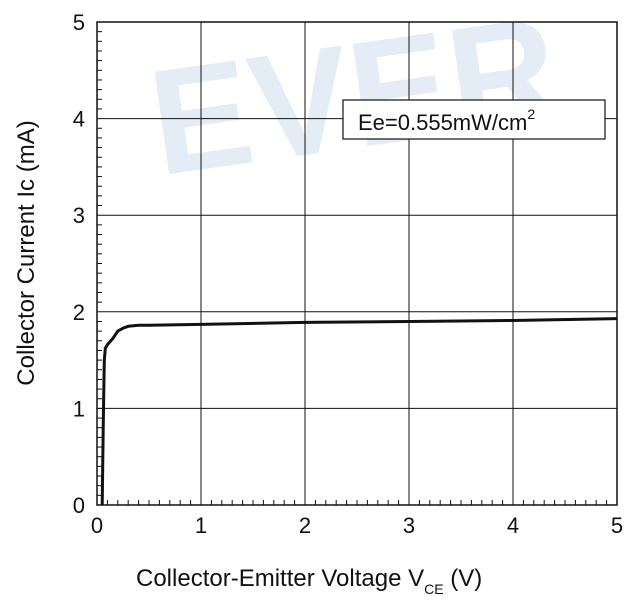 This screenshot has height=602, width=624. What do you see at coordinates (26, 252) in the screenshot?
I see `y-axis-title: Collector Current Ic (mA)` at bounding box center [26, 252].